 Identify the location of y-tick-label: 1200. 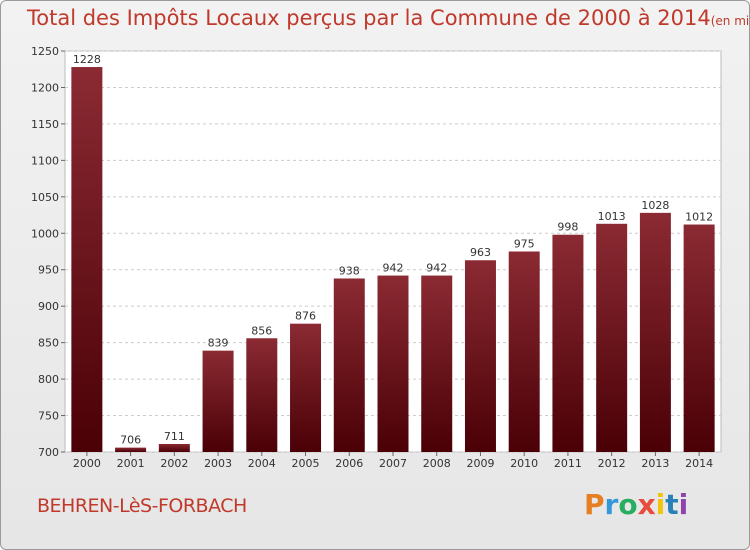
(45, 87).